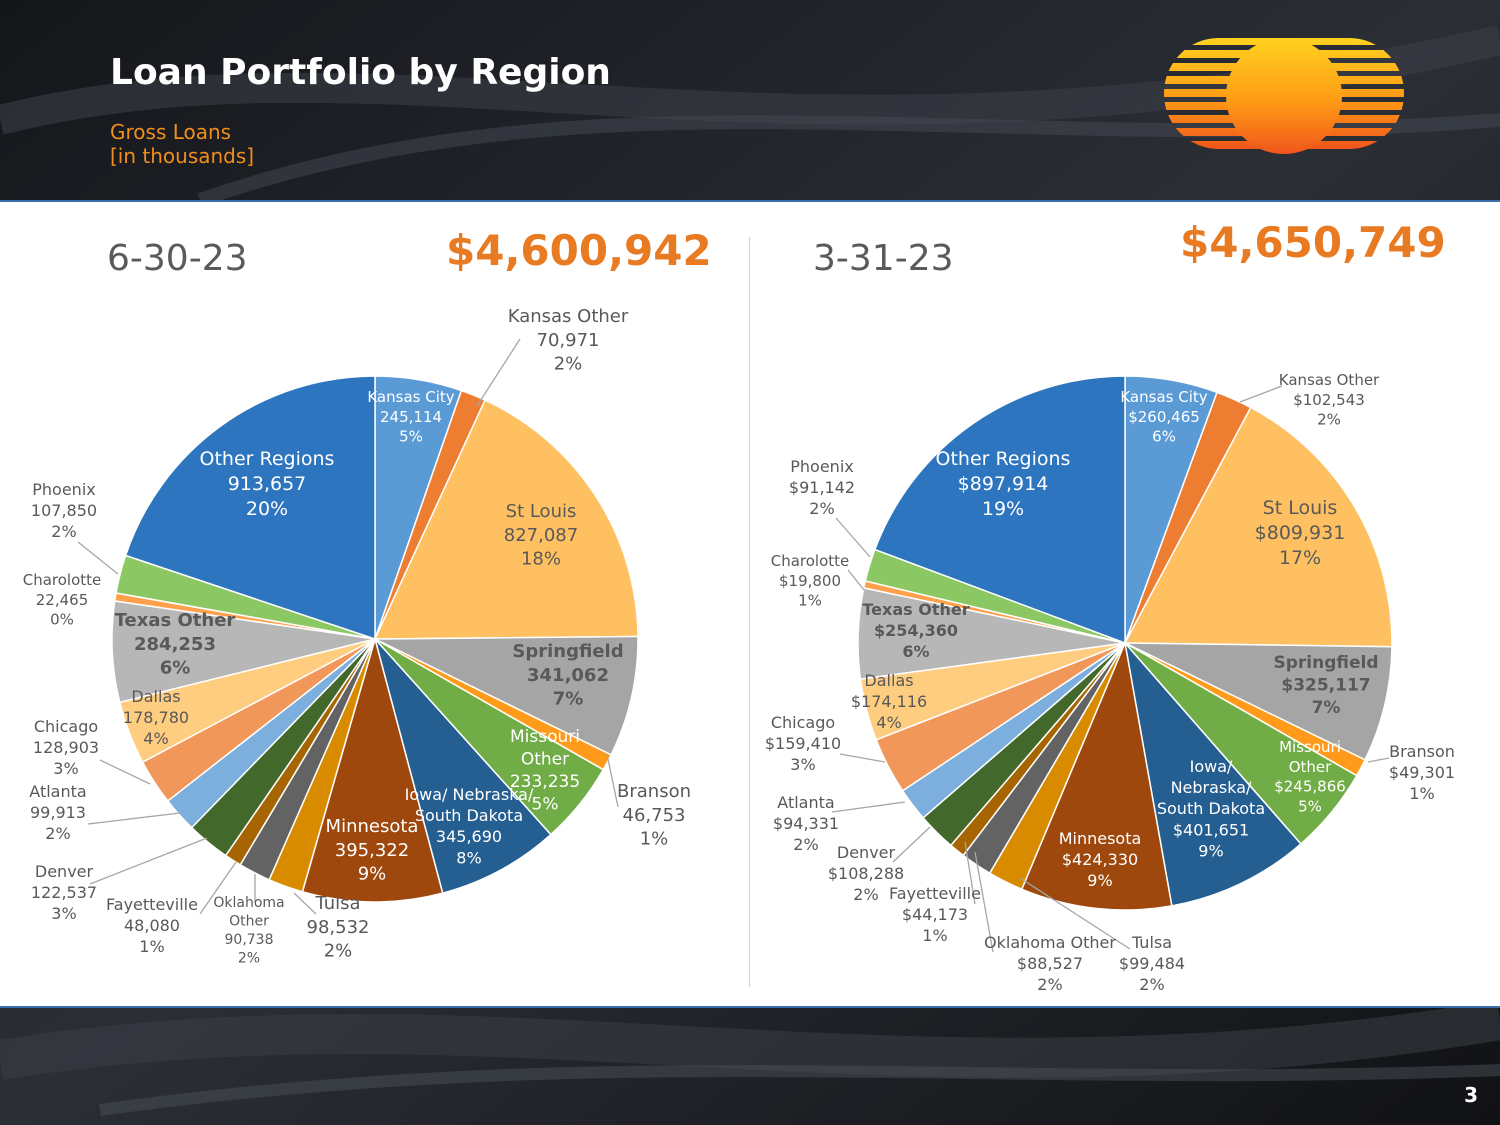 This screenshot has width=1500, height=1125. Describe the element at coordinates (1050, 963) in the screenshot. I see `data-label-oklahoma-other: Oklahoma Other $88,527 2%` at that location.